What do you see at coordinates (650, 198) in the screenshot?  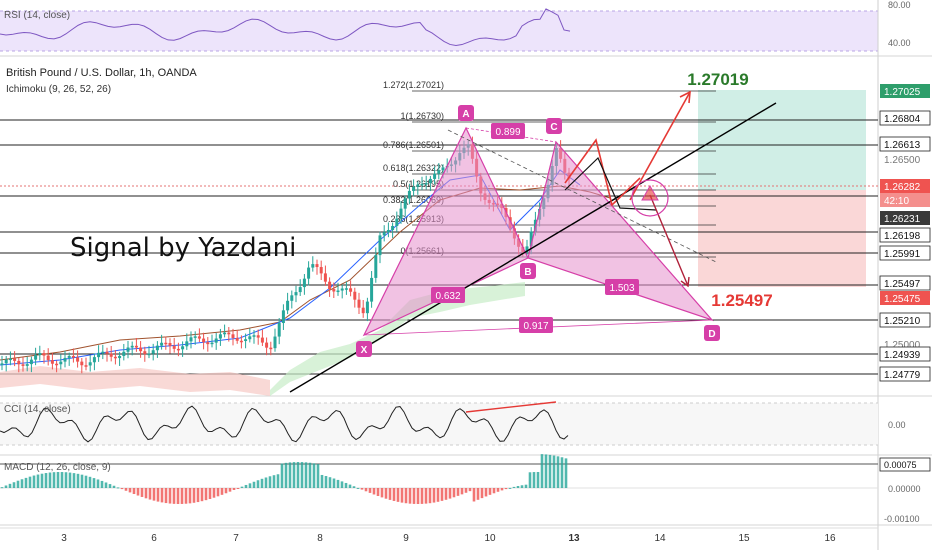 I see `entry-circle` at bounding box center [650, 198].